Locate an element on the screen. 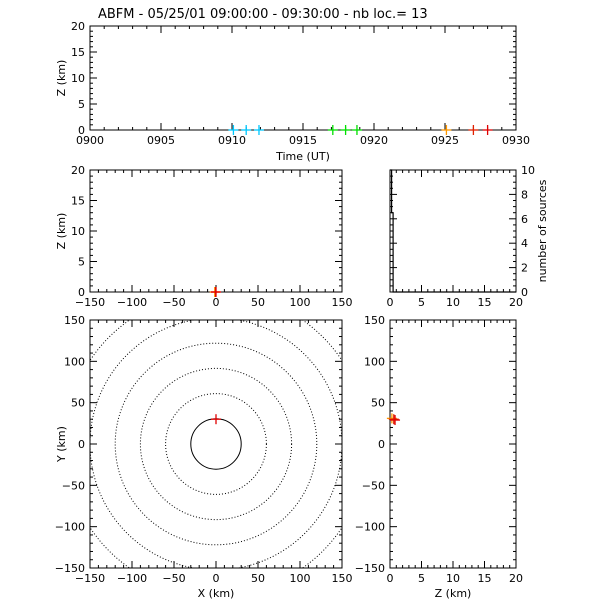  panel-height_y: 0 5 10 15 20 −150 −100 −50 0 50 100 150 Z (km) is located at coordinates (439, 457).